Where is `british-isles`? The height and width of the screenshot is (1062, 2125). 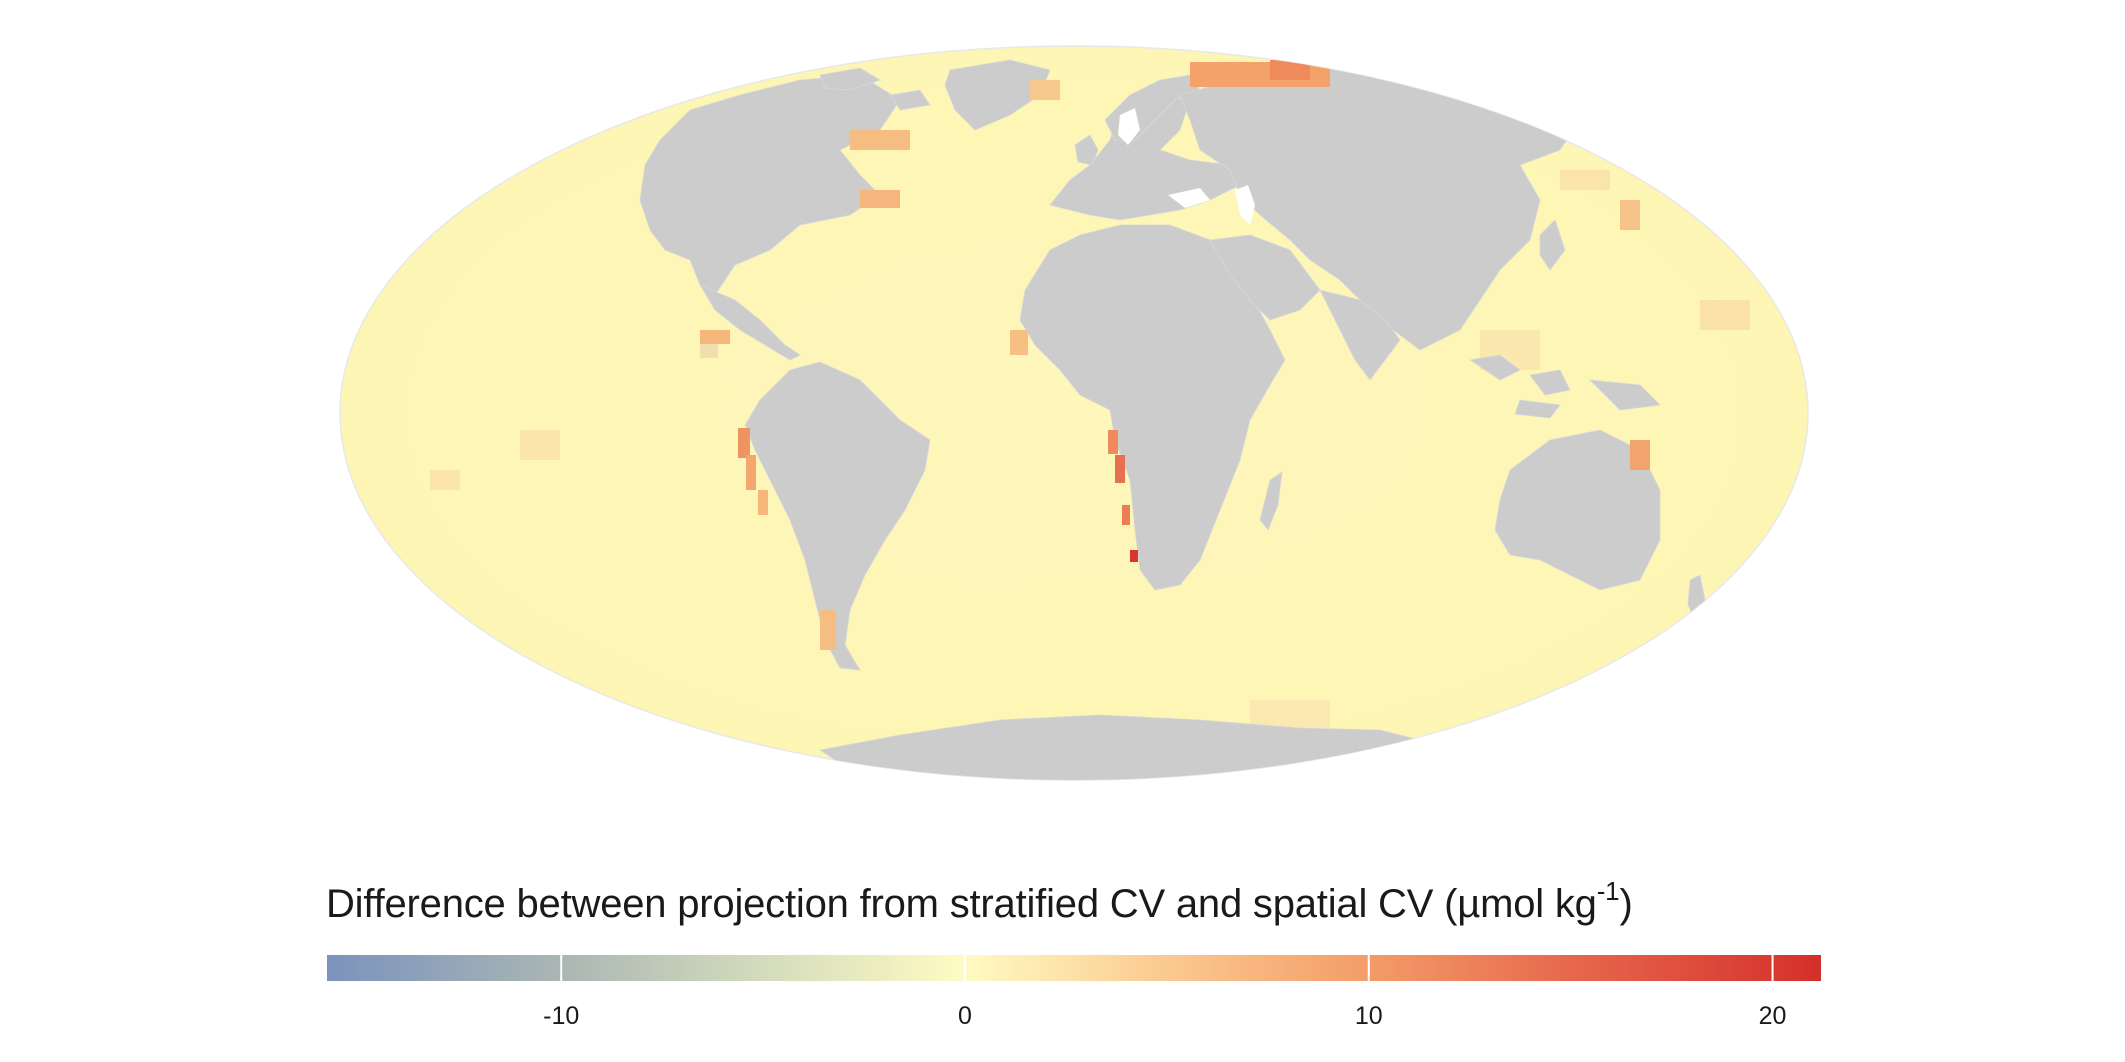
british-isles is located at coordinates (1086, 150).